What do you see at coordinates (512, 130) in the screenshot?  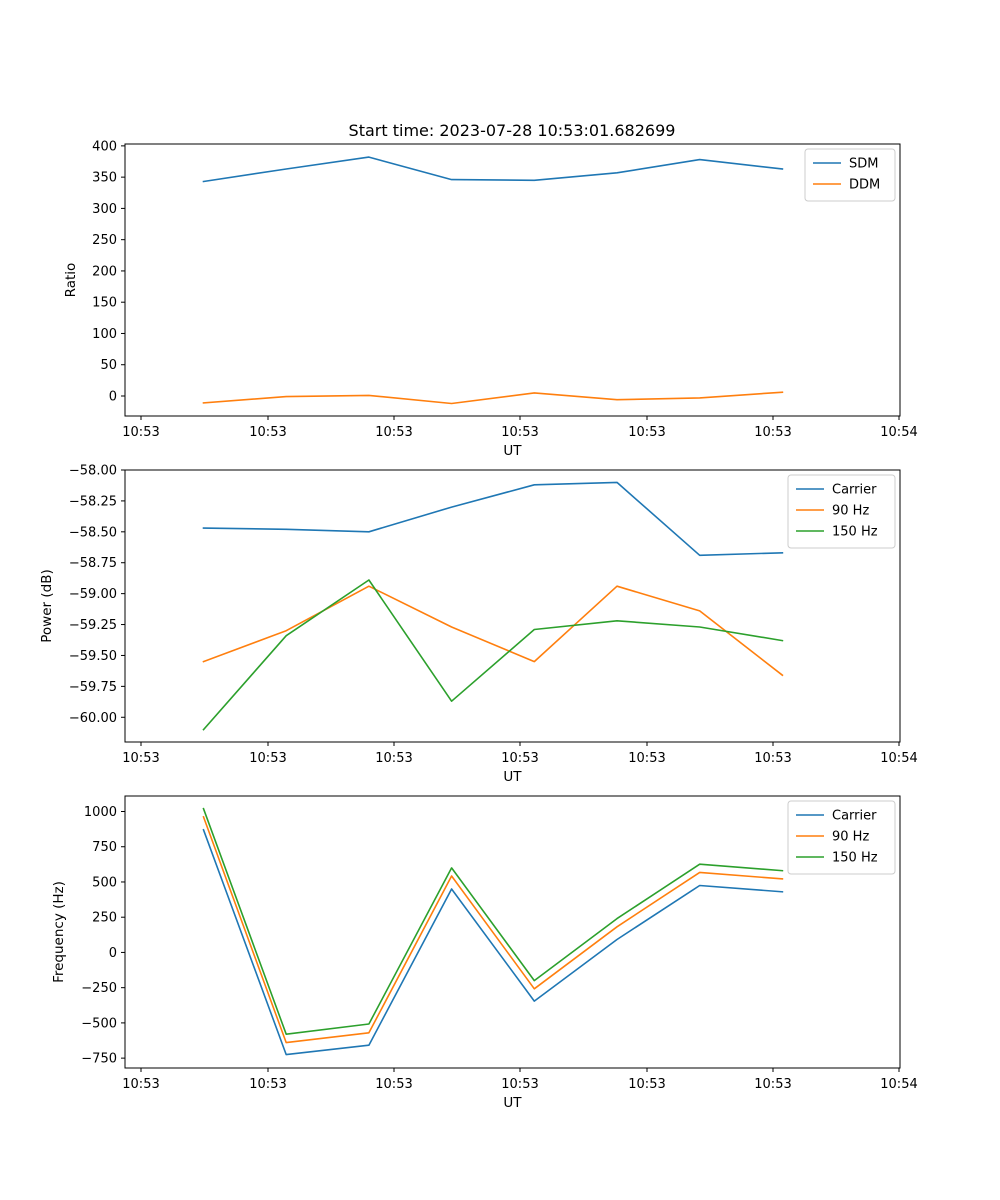 I see `chart-title: Start time: 2023-07-28 10:53:01.682699` at bounding box center [512, 130].